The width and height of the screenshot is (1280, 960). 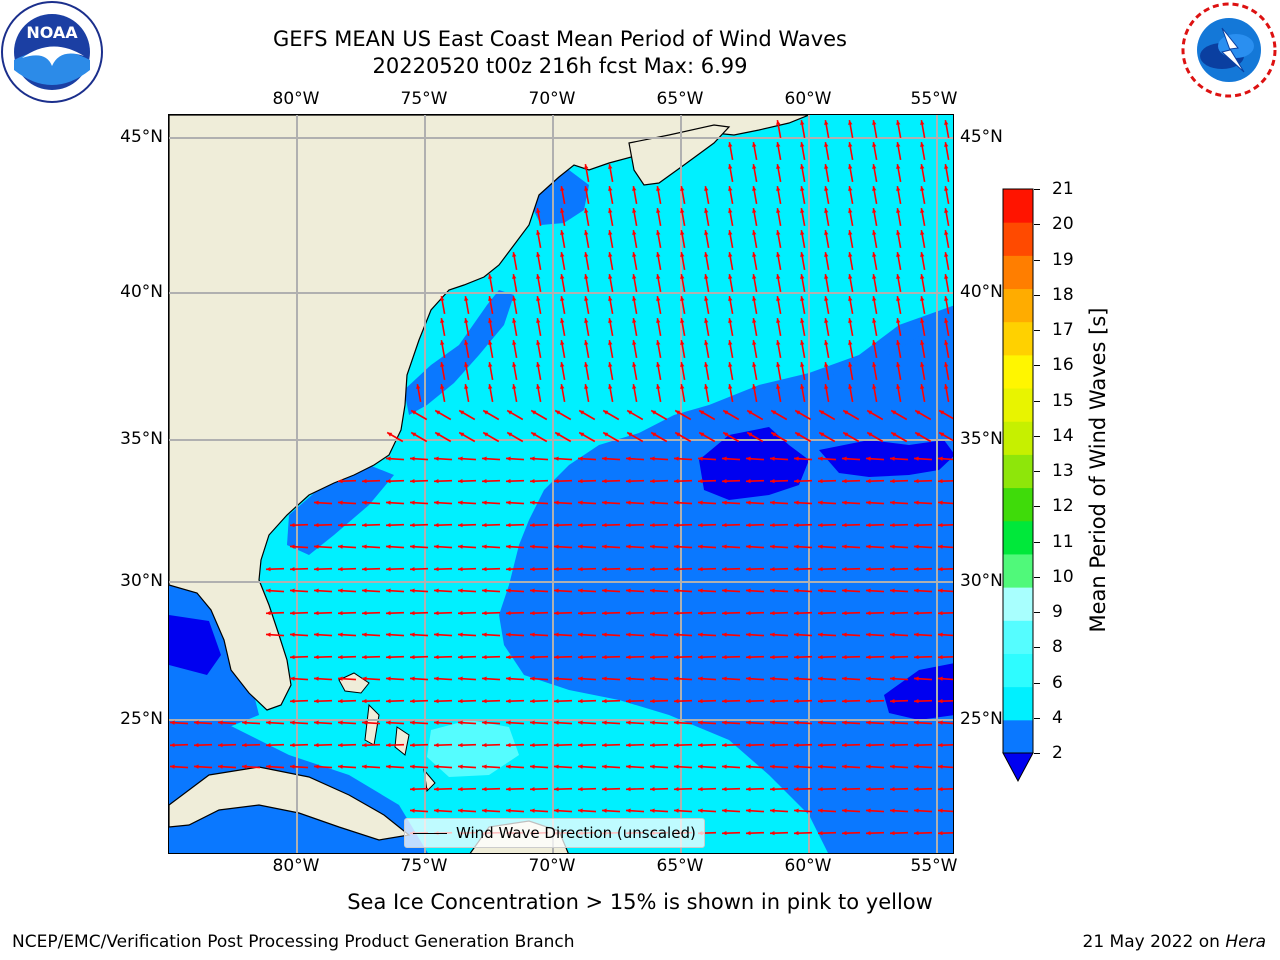 I want to click on colorbar-tick-mark, so click(x=1037, y=612).